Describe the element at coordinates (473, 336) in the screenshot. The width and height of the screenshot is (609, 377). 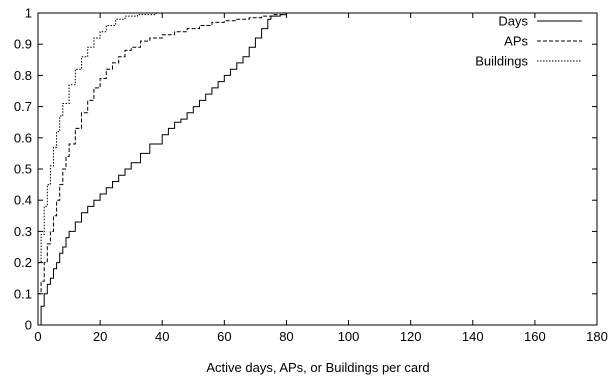
I see `x-tick-label: 140` at that location.